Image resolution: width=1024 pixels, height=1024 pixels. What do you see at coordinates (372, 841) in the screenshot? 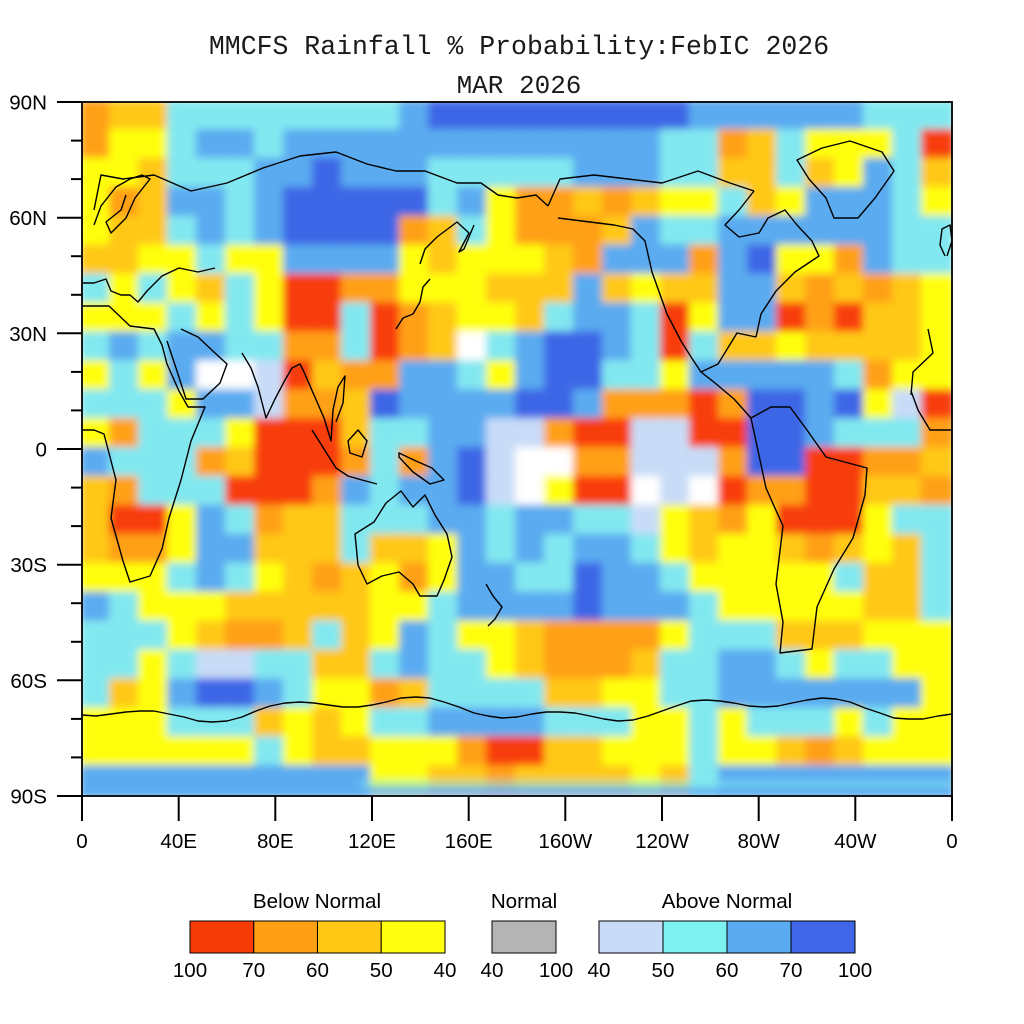
I see `svg-text: 120E` at bounding box center [372, 841].